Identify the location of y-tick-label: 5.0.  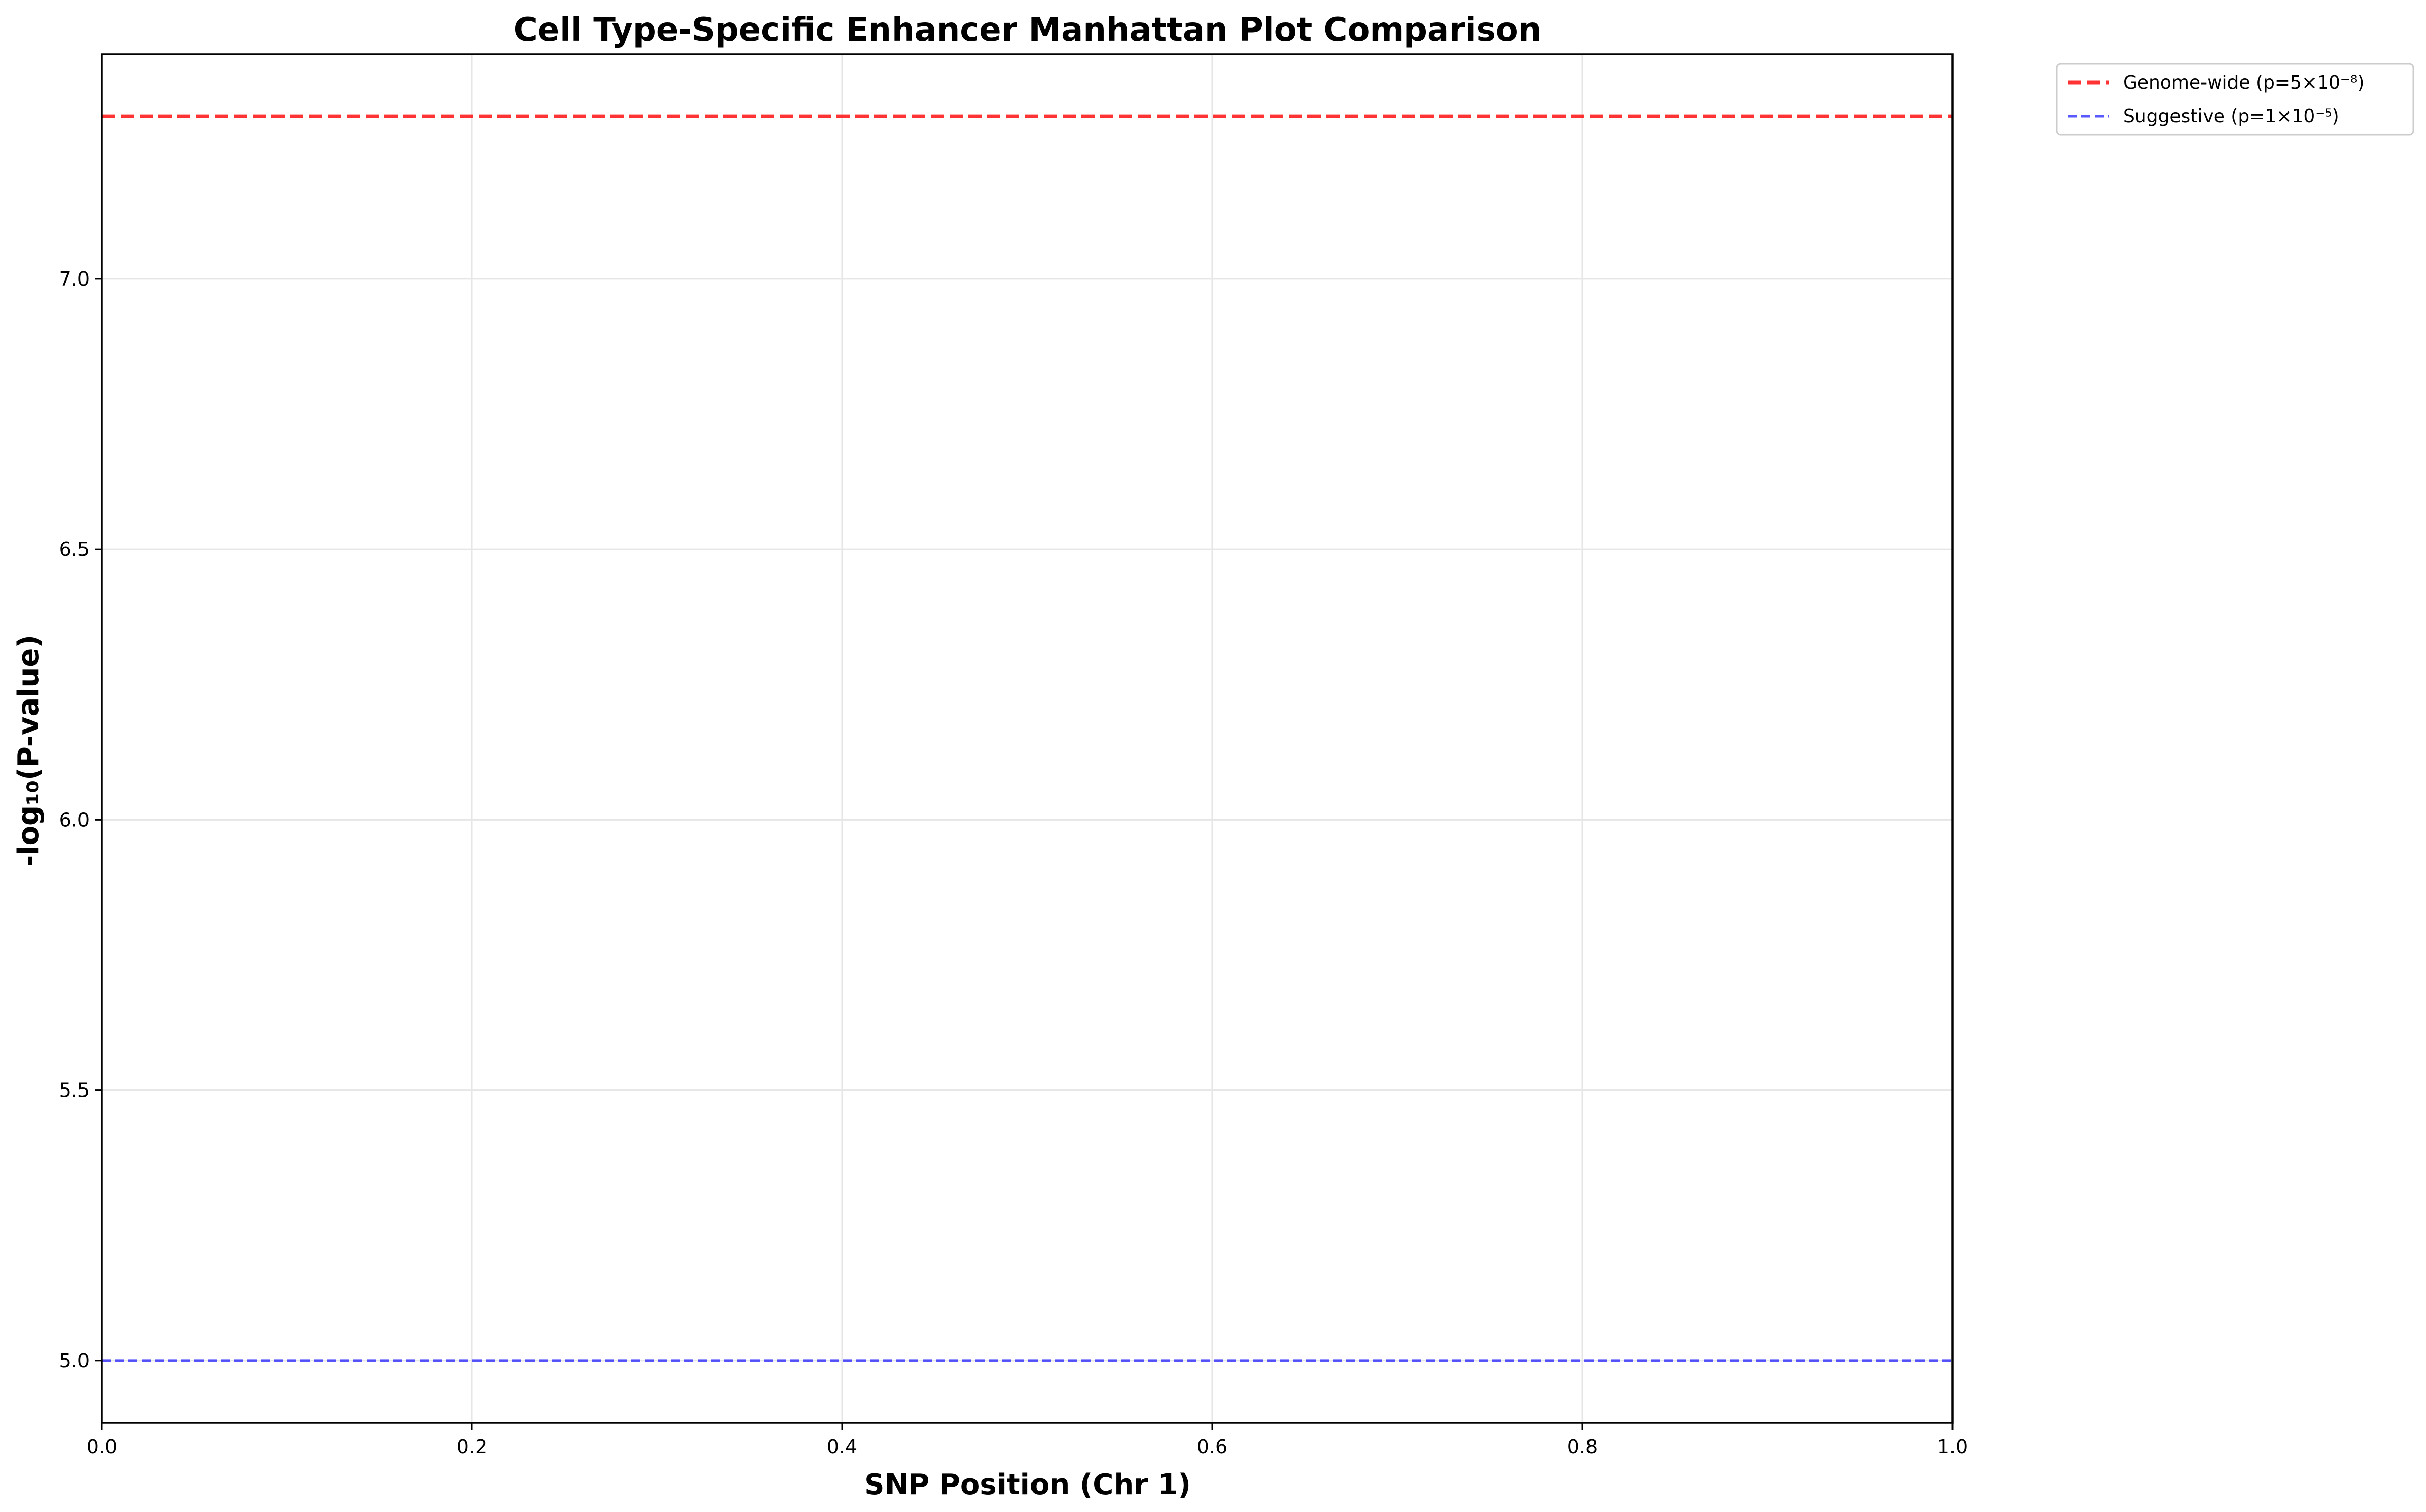
(75, 1361).